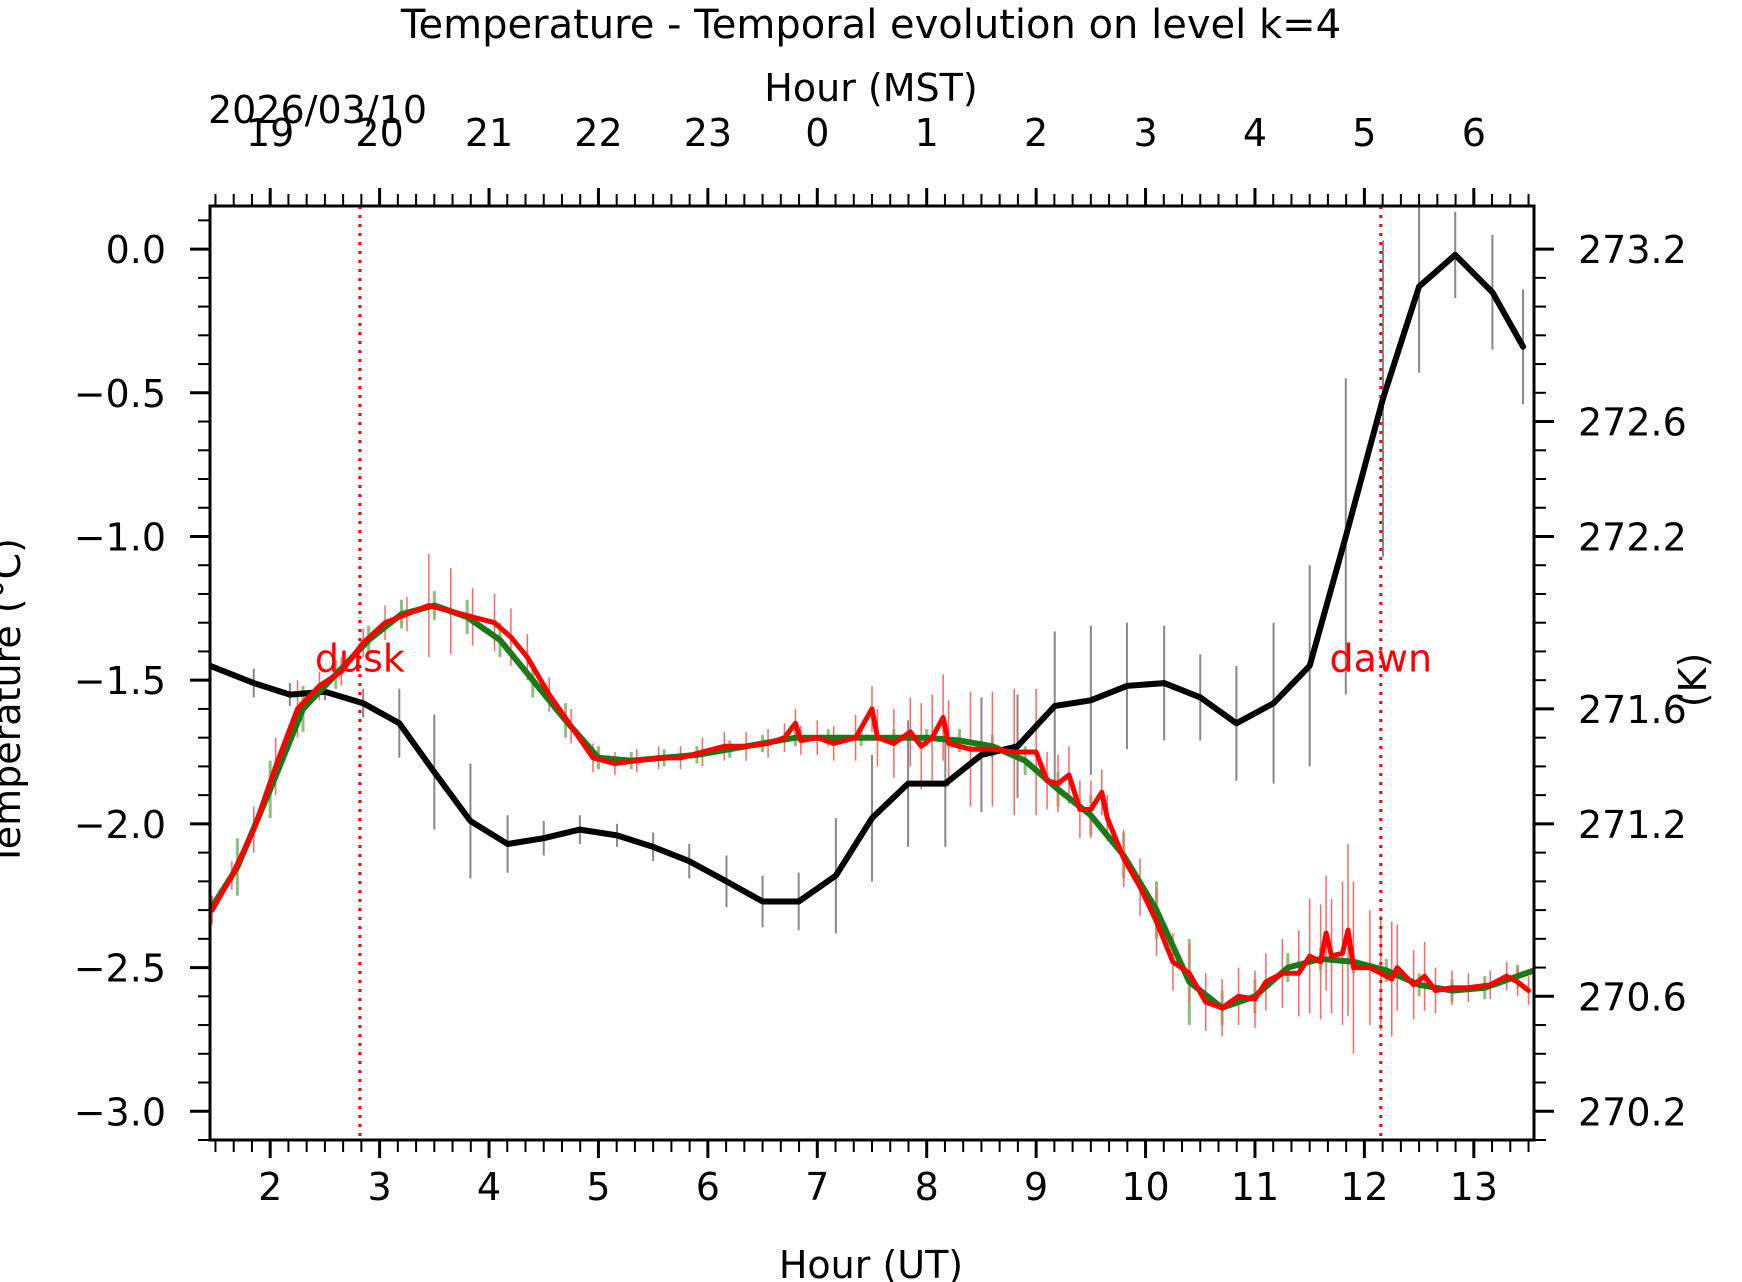 The width and height of the screenshot is (1742, 1282). Describe the element at coordinates (870, 88) in the screenshot. I see `top-axis-label: Hour (MST)` at that location.